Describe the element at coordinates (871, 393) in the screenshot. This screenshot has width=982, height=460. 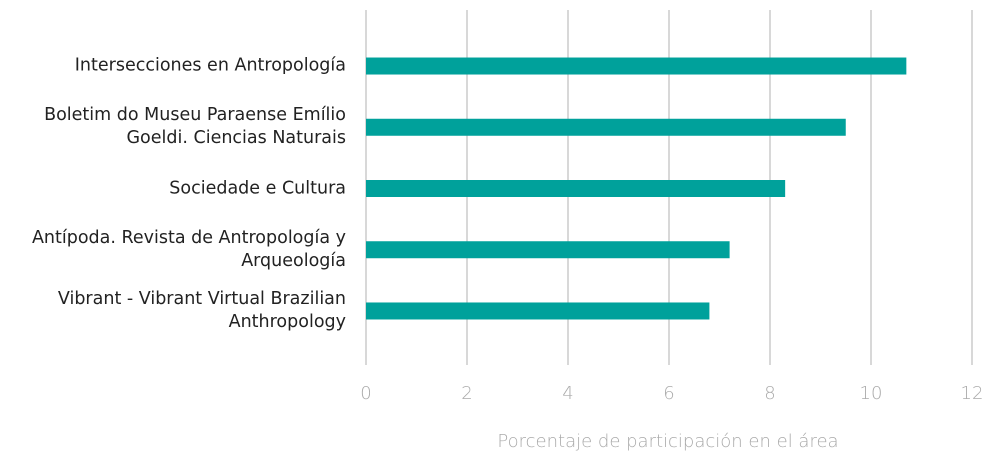
I see `x-tick-label: 10` at that location.